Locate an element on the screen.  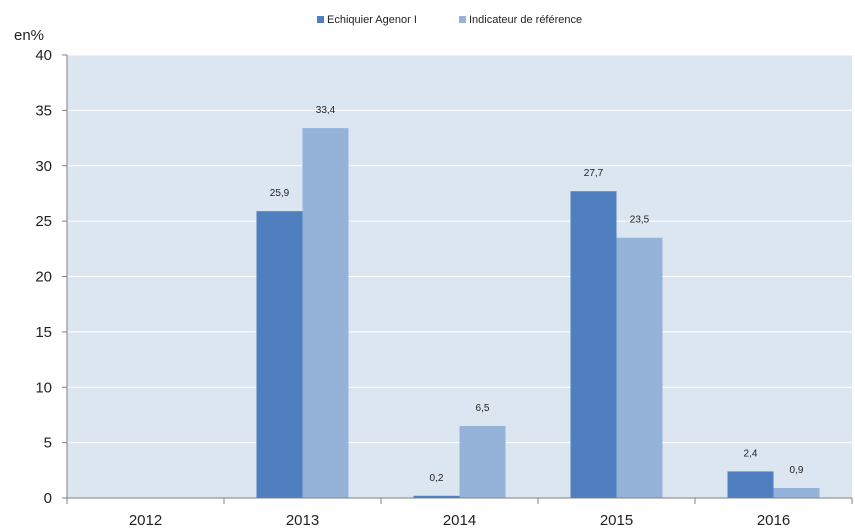
y-tick-label: 0 is located at coordinates (48, 498).